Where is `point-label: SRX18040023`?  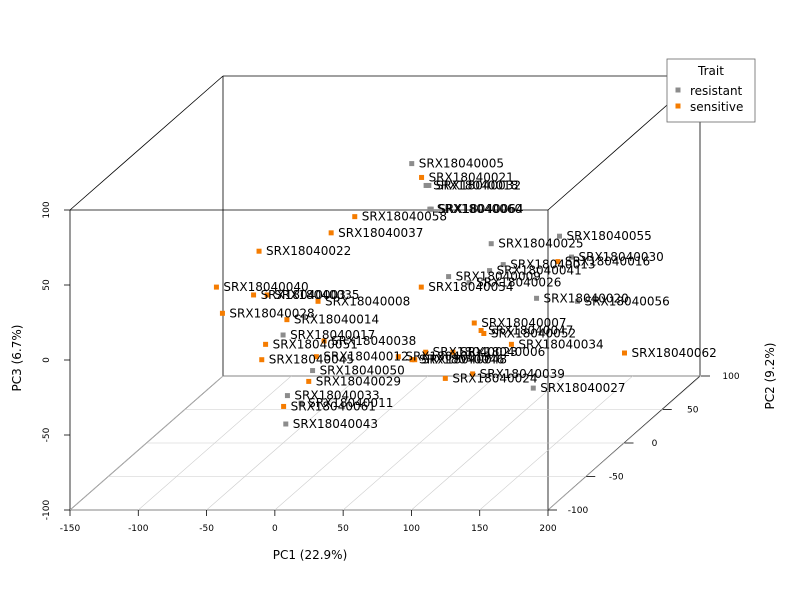 point-label: SRX18040023 is located at coordinates (475, 352).